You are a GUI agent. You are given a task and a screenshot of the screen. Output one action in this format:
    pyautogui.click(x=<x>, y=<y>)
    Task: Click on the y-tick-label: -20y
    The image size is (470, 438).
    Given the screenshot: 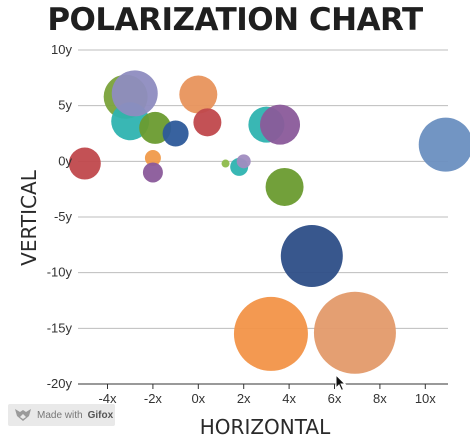 What is the action you would take?
    pyautogui.click(x=60, y=383)
    